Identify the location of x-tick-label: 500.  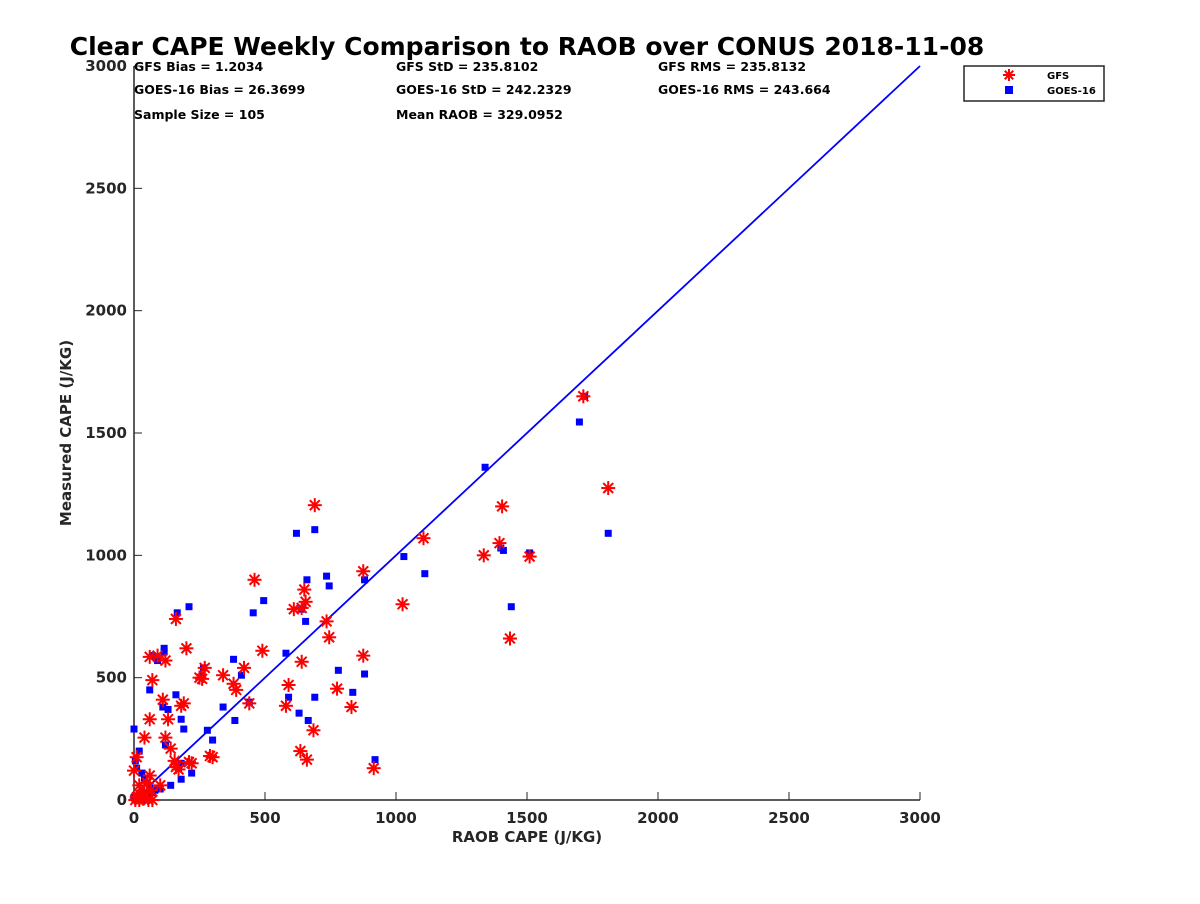
(264, 818).